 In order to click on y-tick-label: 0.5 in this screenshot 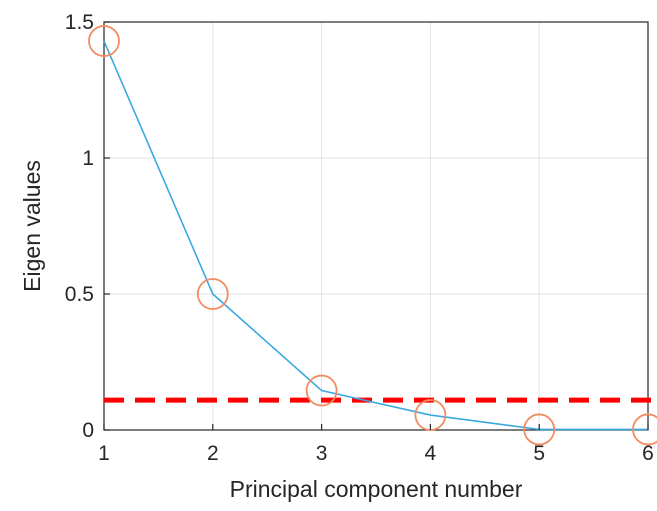, I will do `click(79, 294)`.